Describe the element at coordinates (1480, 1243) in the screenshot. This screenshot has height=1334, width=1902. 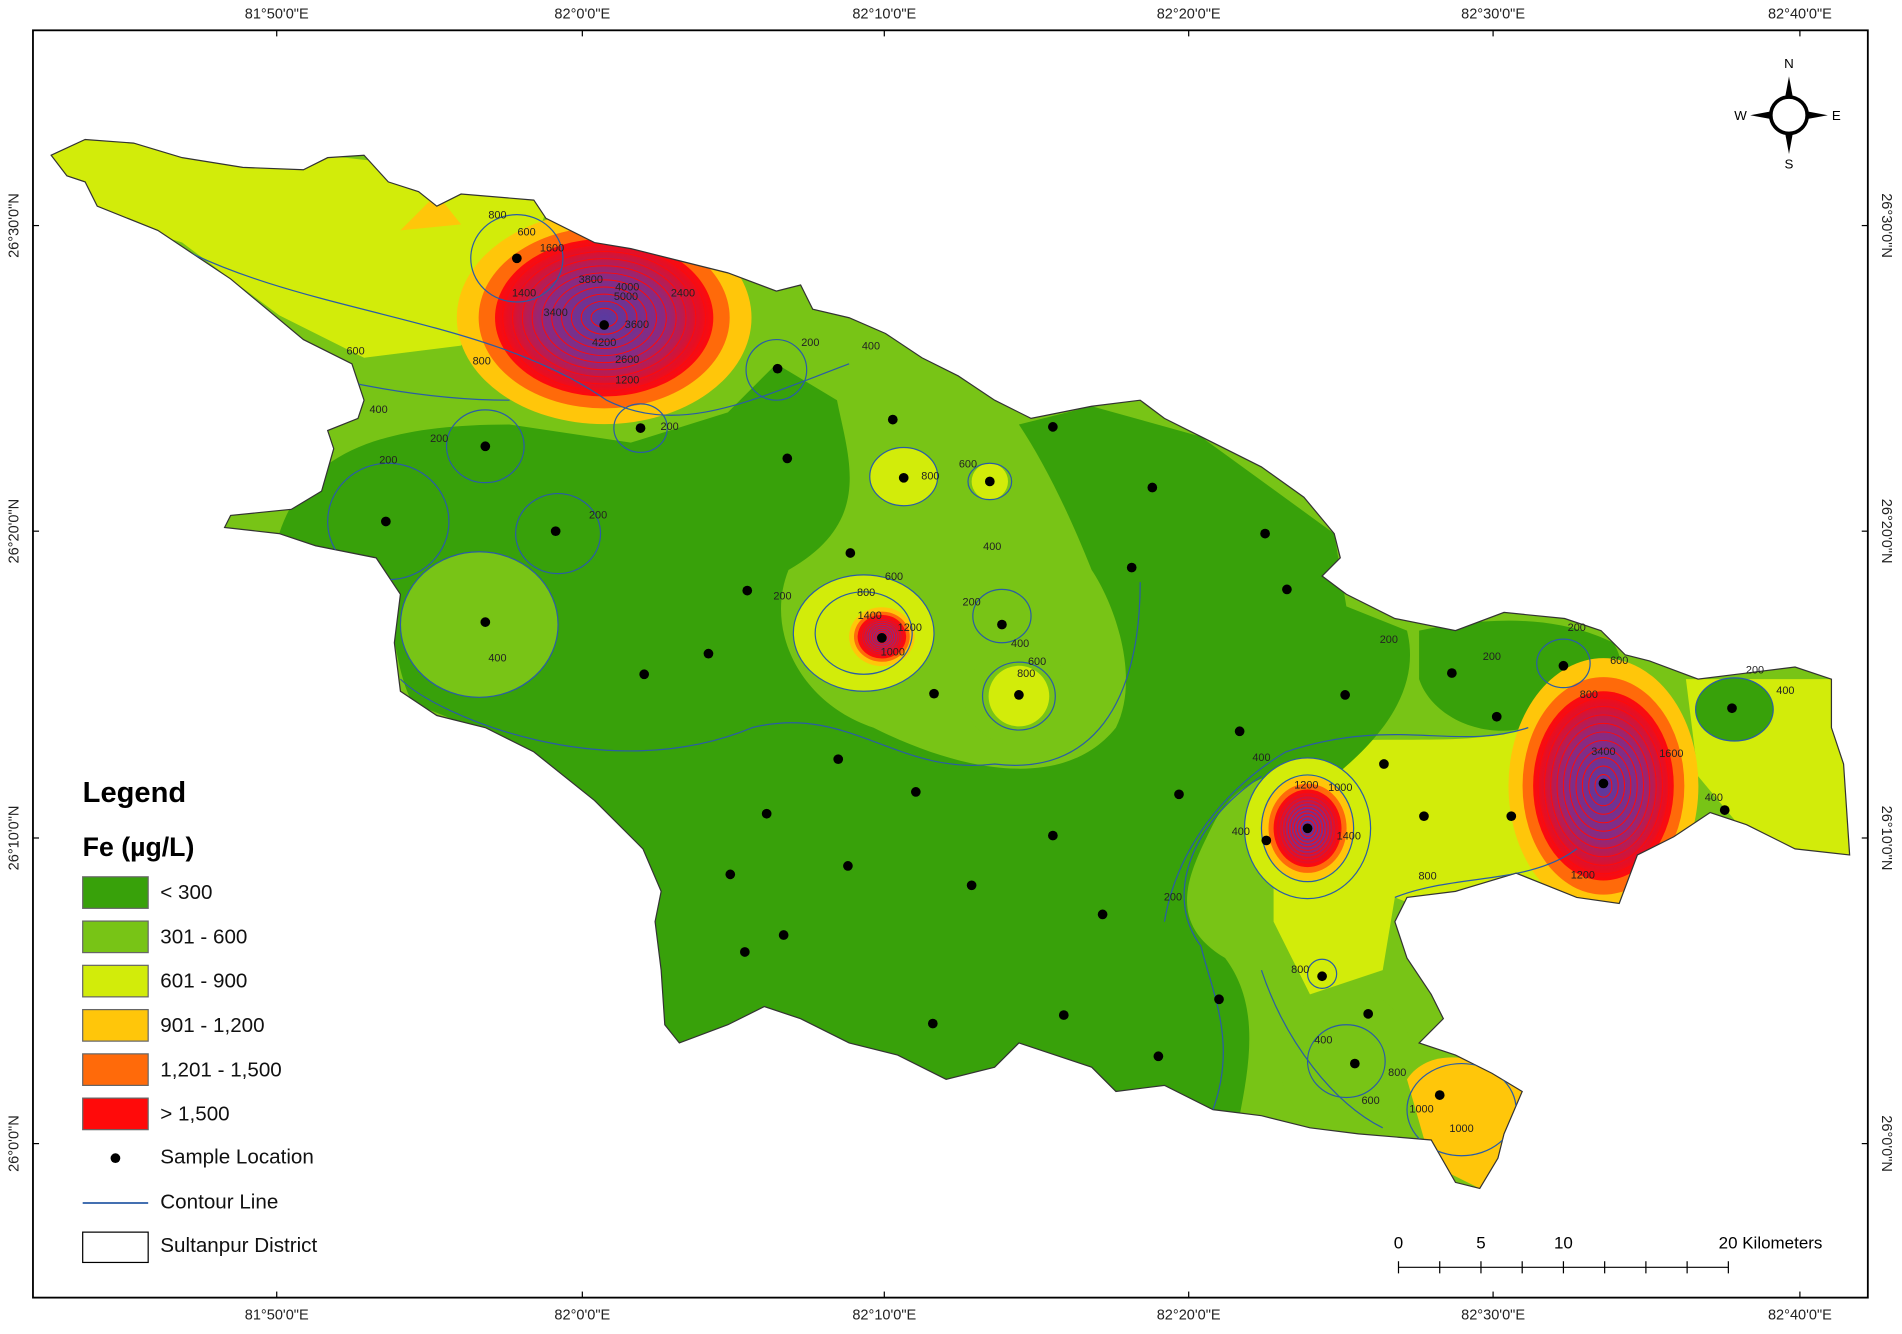
I see `scale-bar-label: 5` at that location.